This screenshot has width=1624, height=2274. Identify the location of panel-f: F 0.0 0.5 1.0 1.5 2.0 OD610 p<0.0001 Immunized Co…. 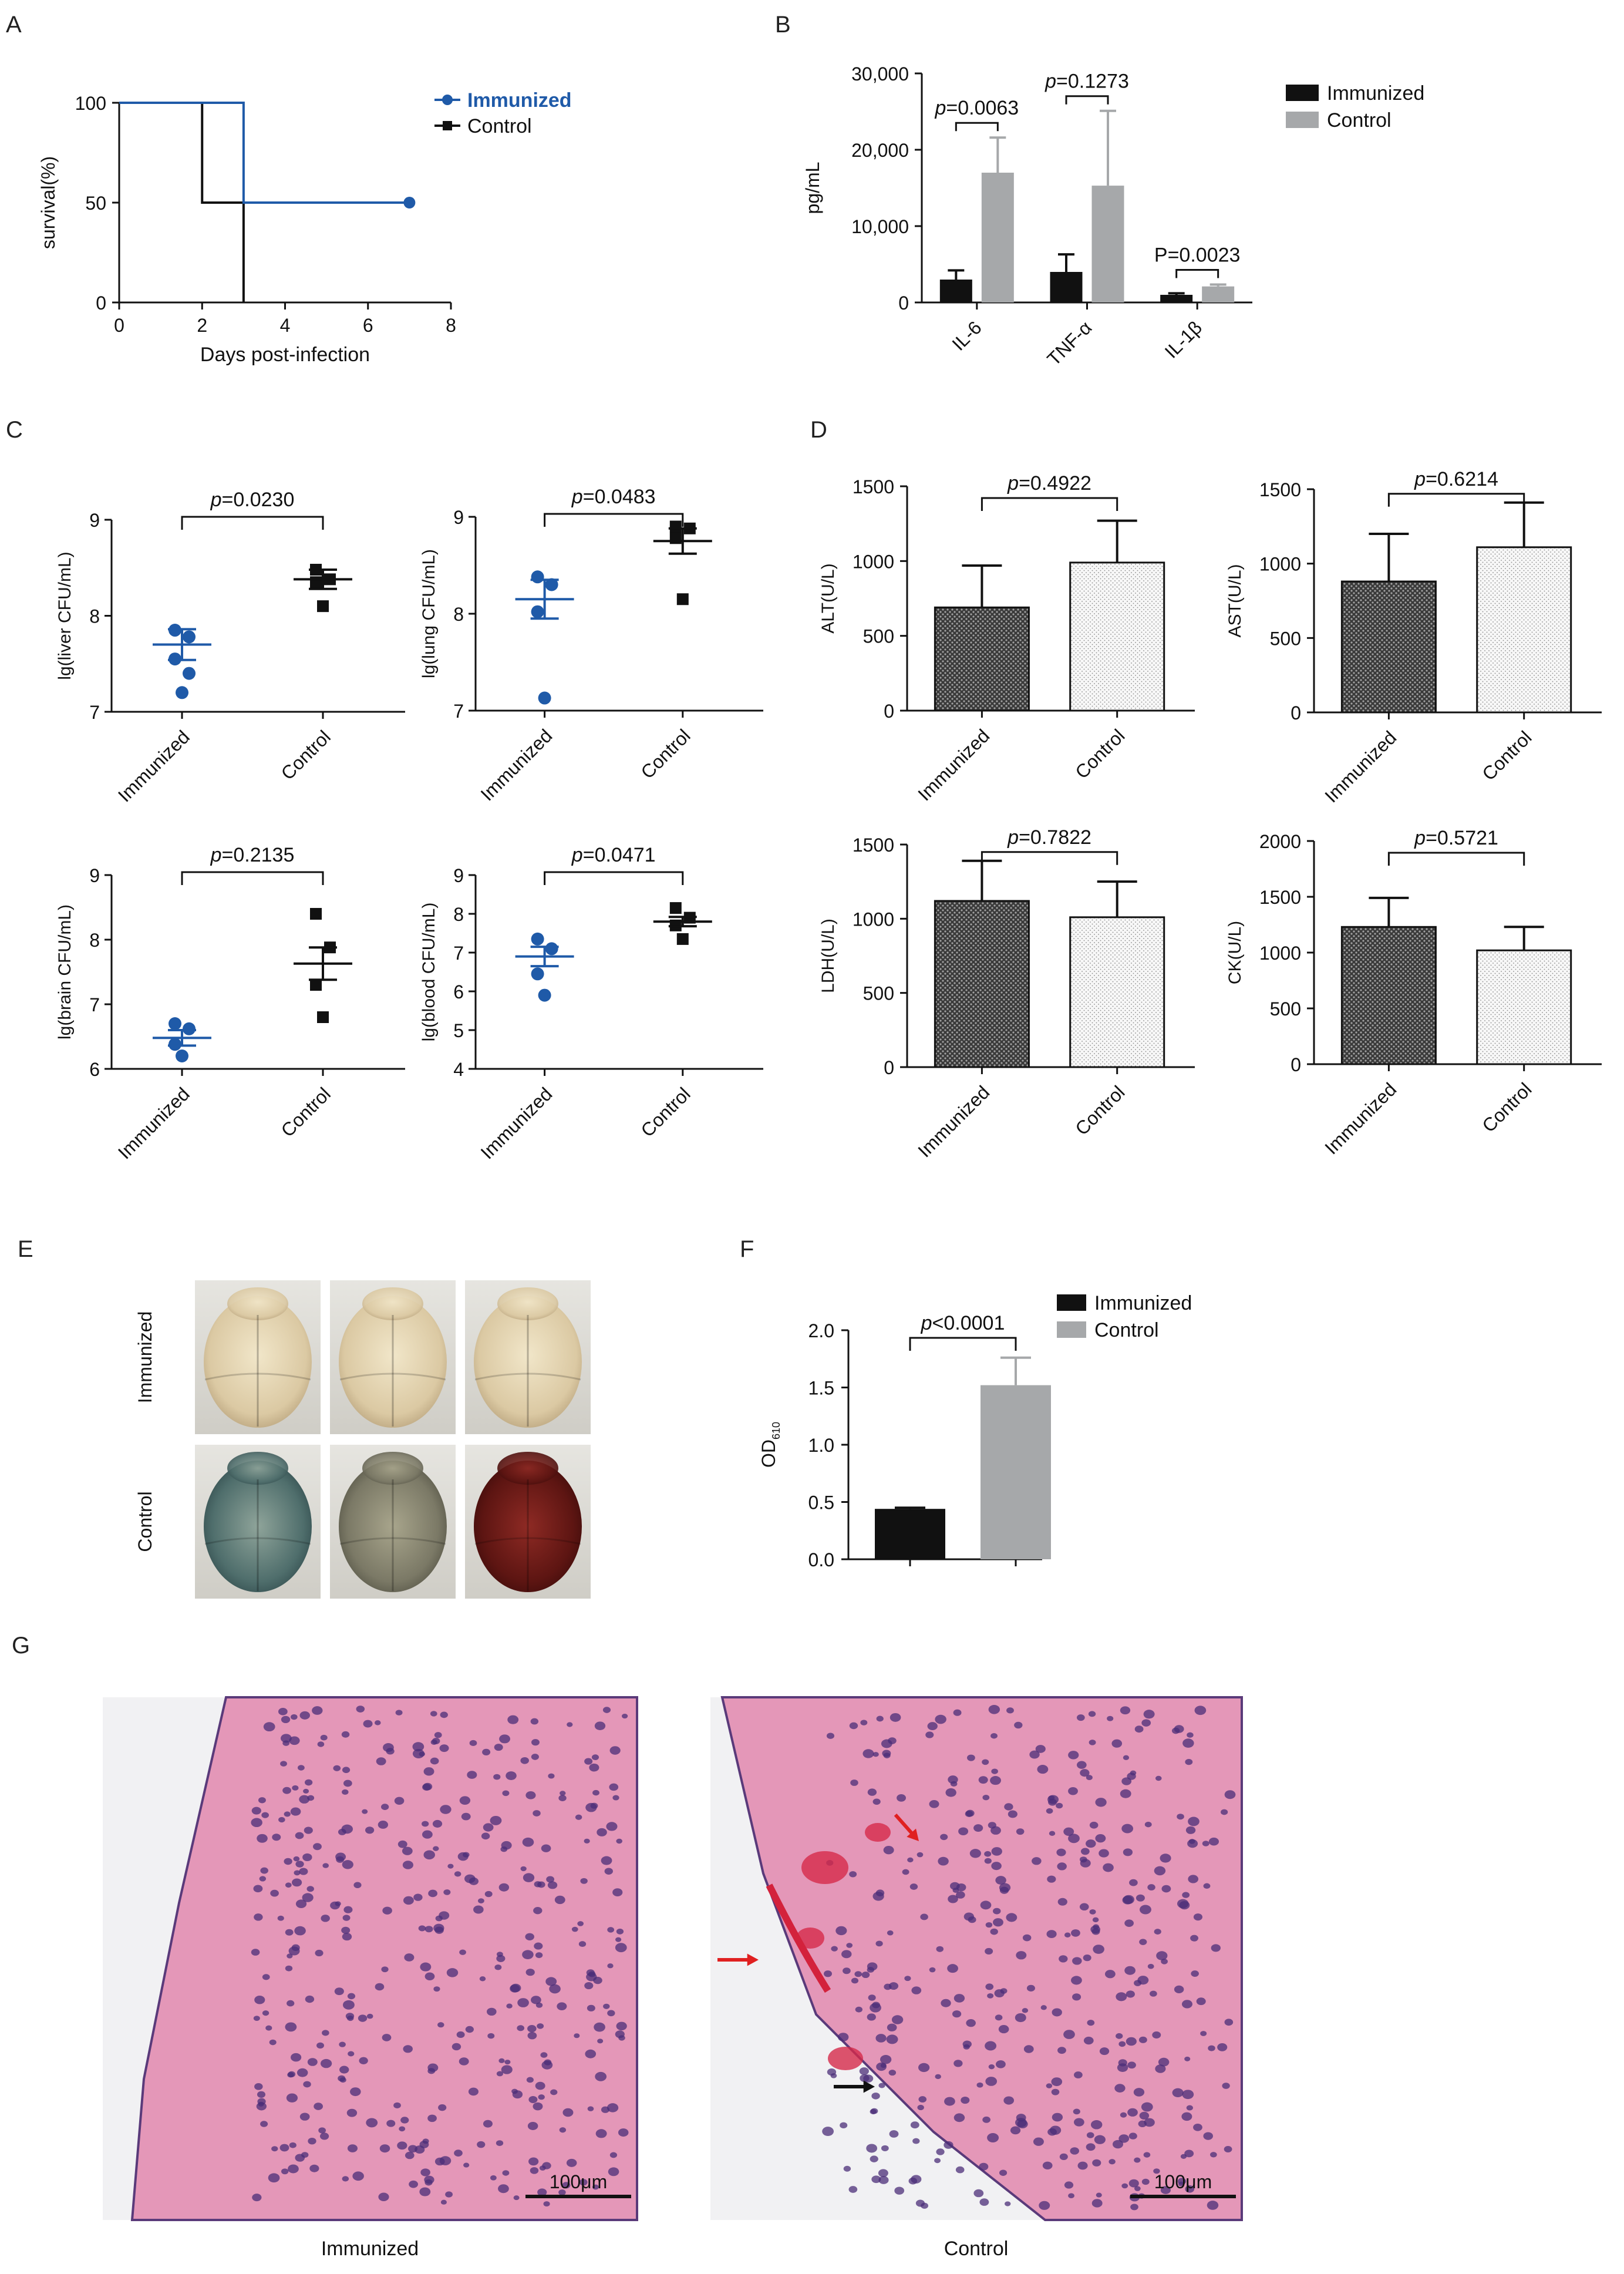
(966, 1403).